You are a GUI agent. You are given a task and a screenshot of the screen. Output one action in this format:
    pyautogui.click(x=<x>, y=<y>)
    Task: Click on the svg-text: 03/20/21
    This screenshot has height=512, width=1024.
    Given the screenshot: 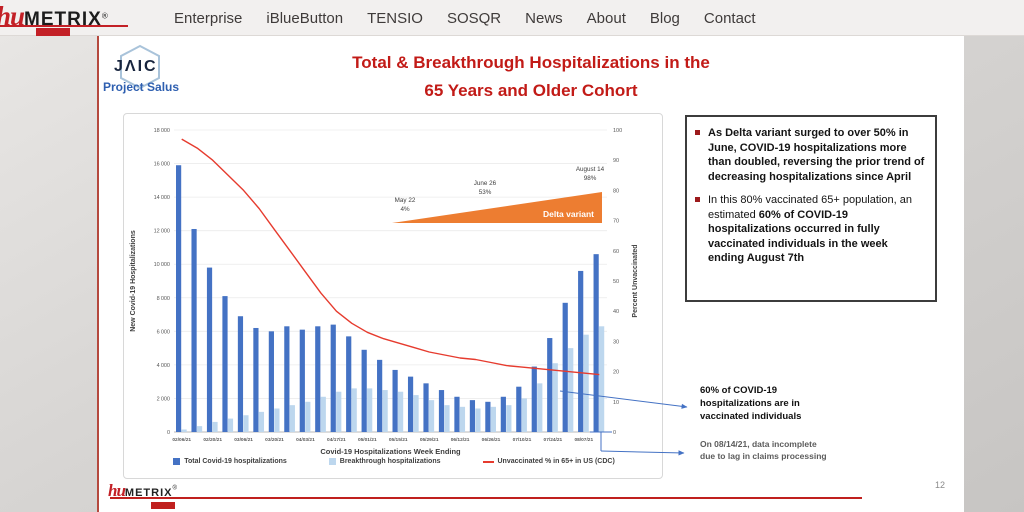 What is the action you would take?
    pyautogui.click(x=274, y=440)
    